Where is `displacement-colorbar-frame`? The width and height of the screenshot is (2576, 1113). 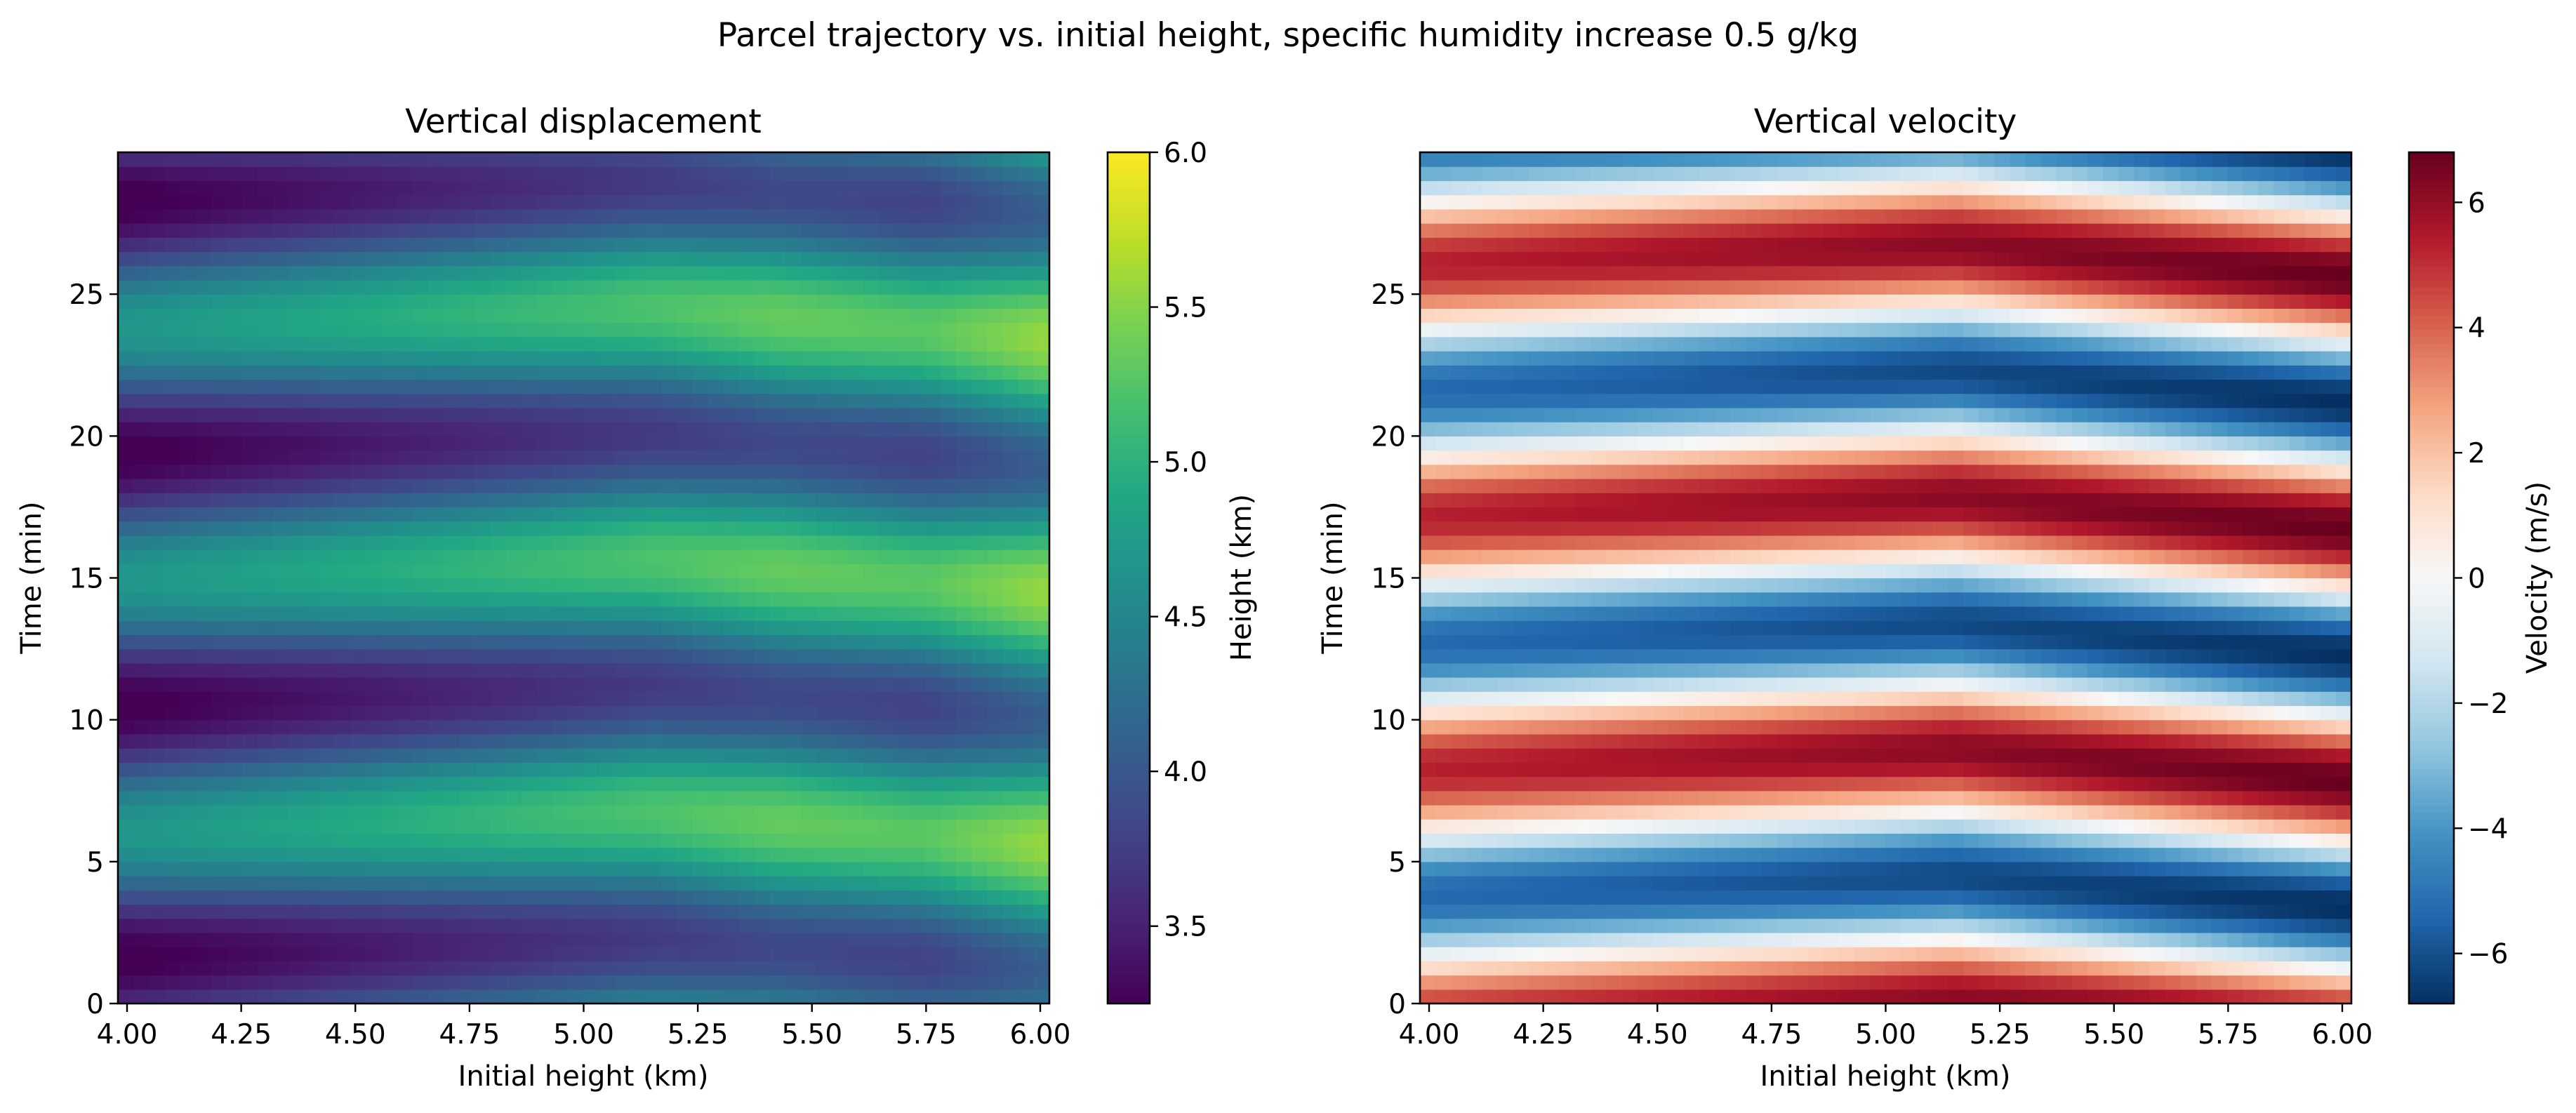 displacement-colorbar-frame is located at coordinates (1129, 578).